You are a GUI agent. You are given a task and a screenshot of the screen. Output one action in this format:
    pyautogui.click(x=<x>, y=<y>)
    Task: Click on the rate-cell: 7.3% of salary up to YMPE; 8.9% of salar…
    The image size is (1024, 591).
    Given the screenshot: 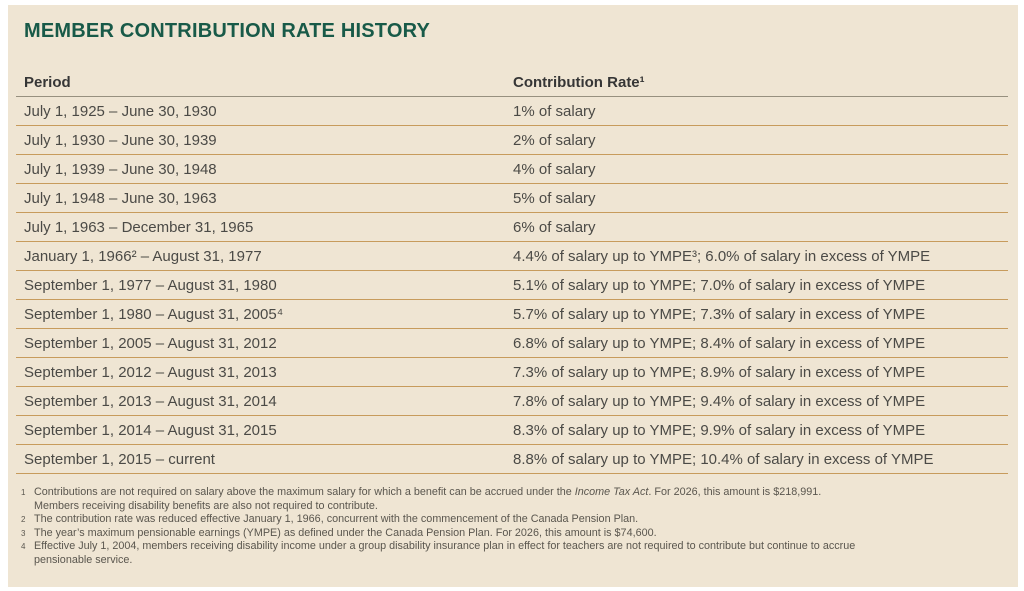 What is the action you would take?
    pyautogui.click(x=719, y=372)
    